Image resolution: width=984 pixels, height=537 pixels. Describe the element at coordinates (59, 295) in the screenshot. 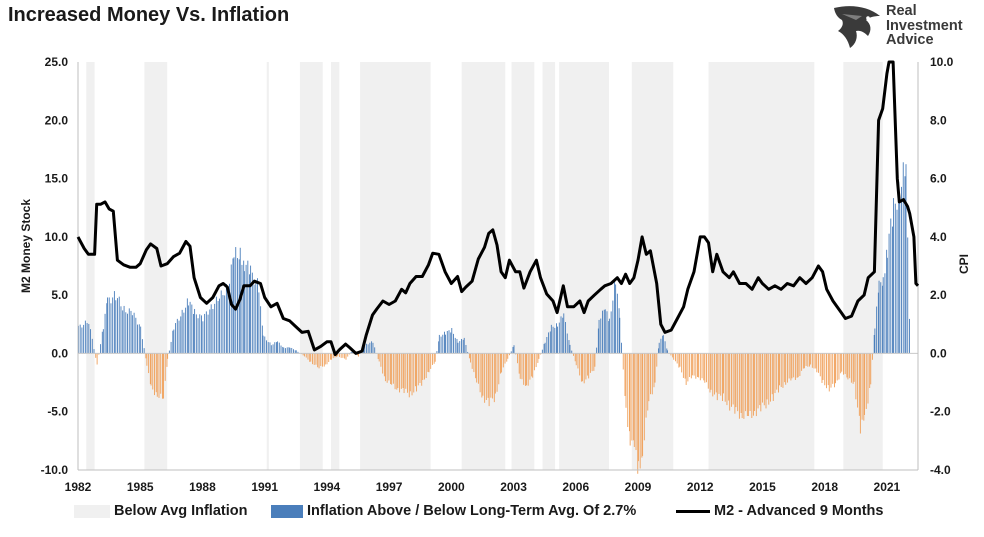

I see `left-tick-label: 5.0` at that location.